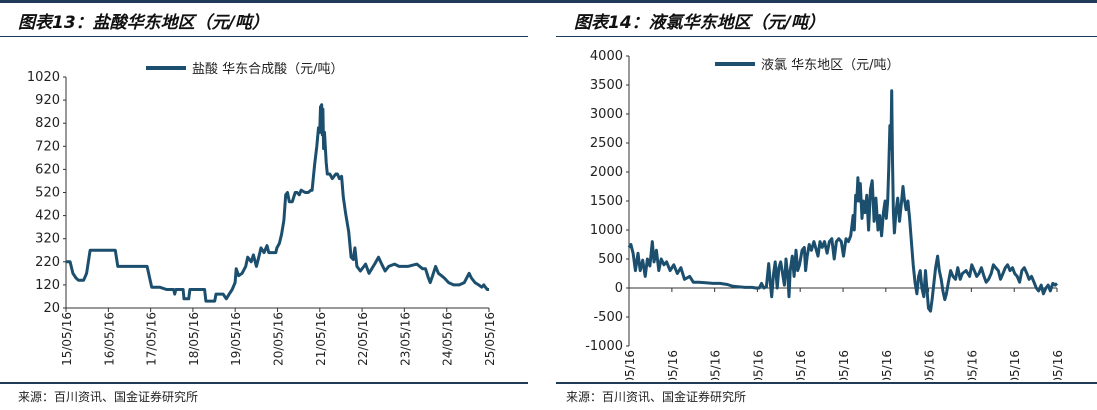  Describe the element at coordinates (830, 65) in the screenshot. I see `legend-label: 液氯 华东地区（元/吨）` at that location.